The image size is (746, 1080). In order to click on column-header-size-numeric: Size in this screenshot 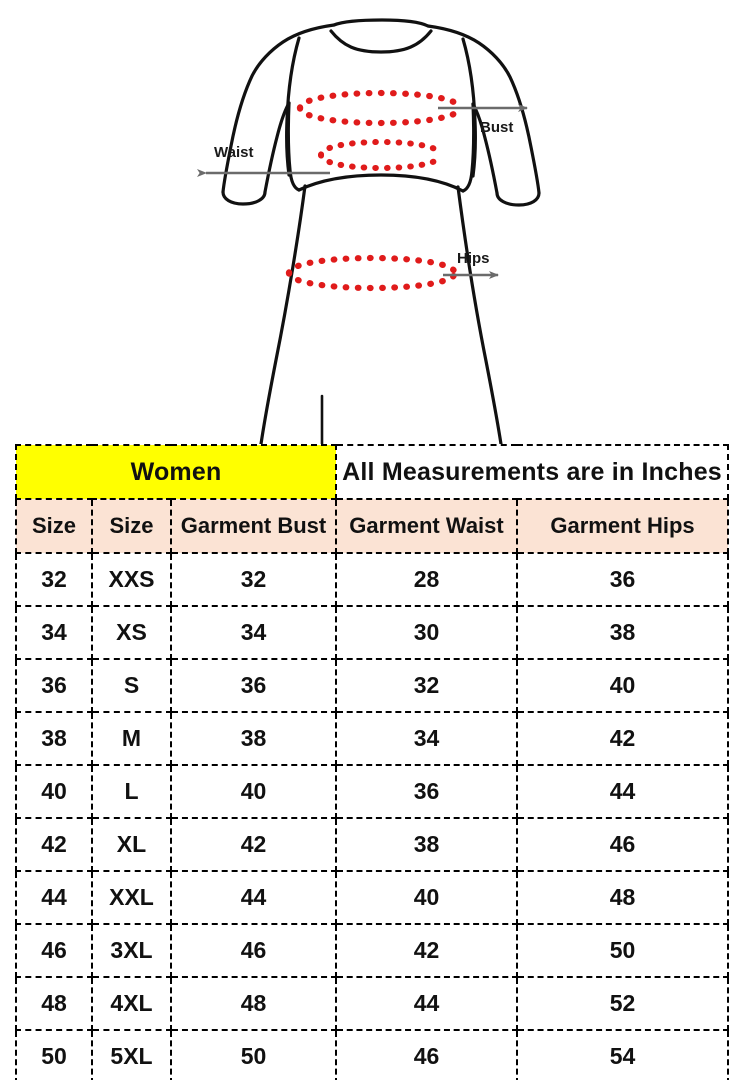, I will do `click(54, 526)`.